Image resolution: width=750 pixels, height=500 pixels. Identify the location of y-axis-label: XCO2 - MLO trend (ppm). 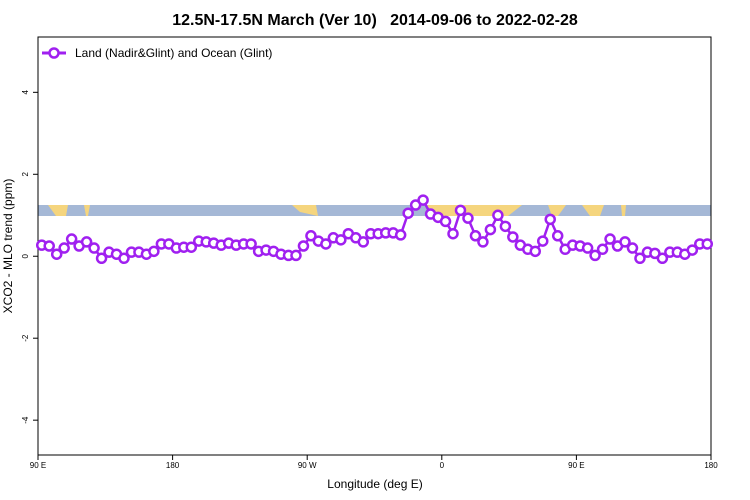
(8, 246).